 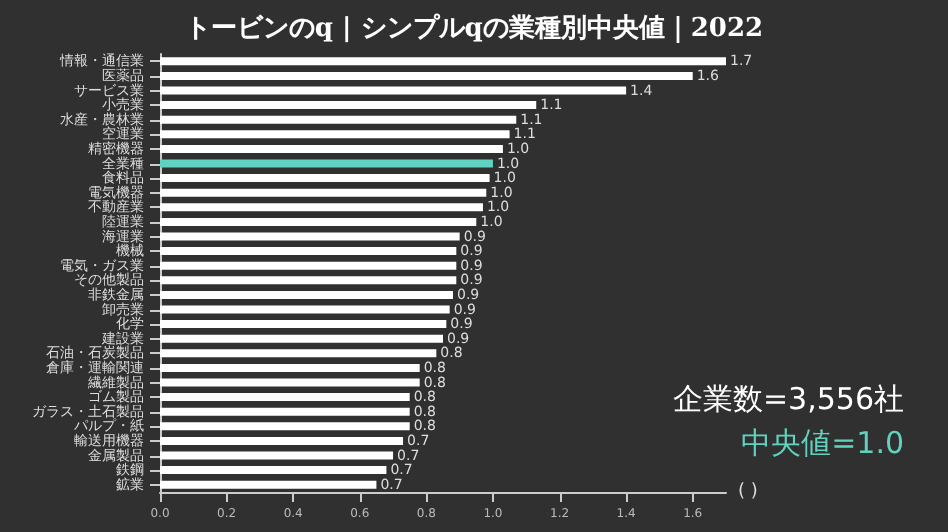 I want to click on annotation: 企業数=3,556社, so click(x=788, y=399).